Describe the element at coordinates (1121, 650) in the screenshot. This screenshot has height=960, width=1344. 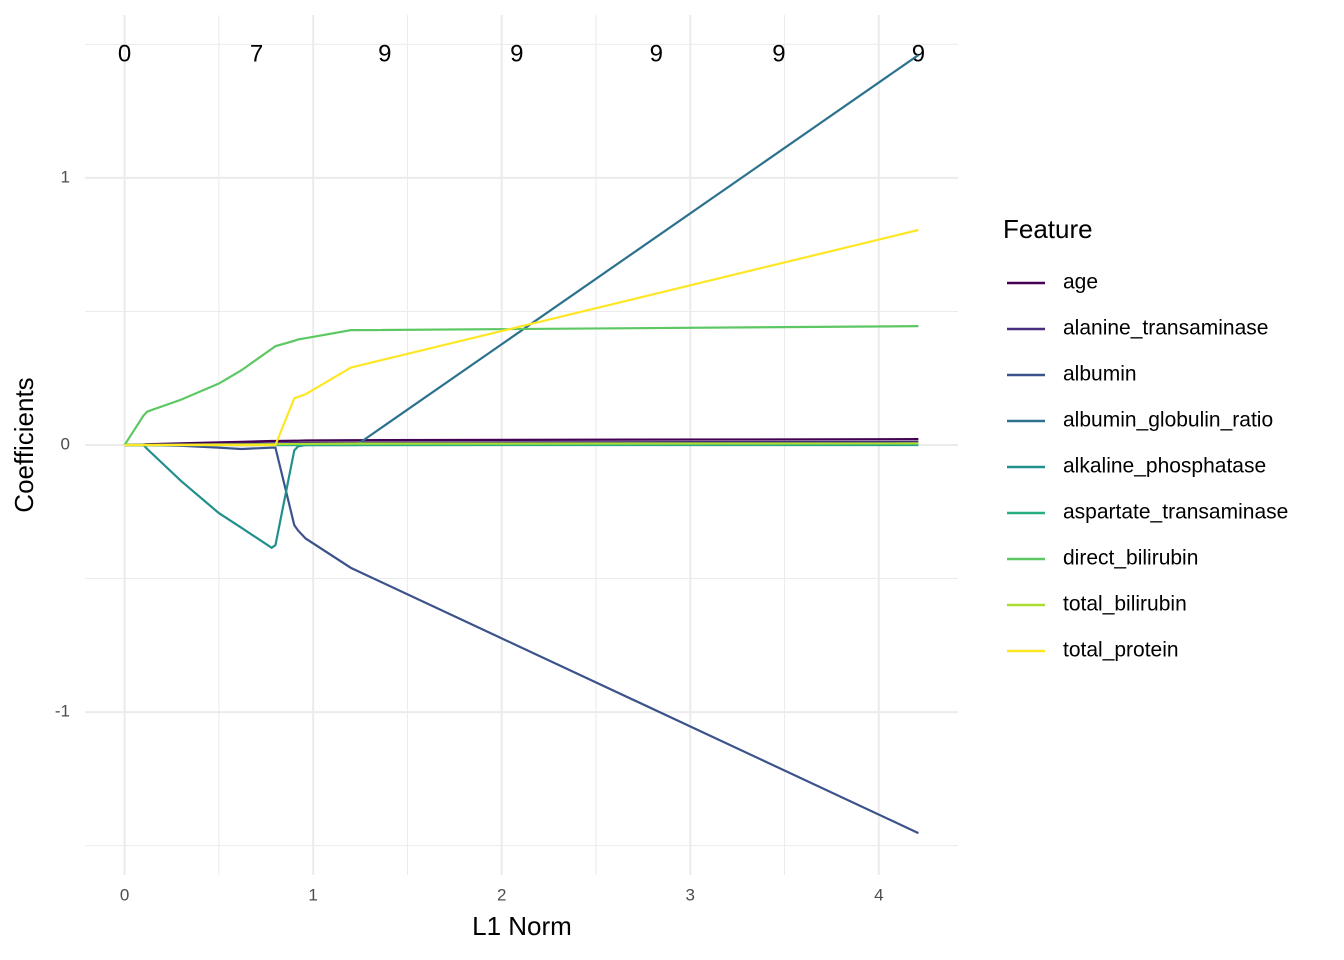
I see `legend-label: total_protein` at that location.